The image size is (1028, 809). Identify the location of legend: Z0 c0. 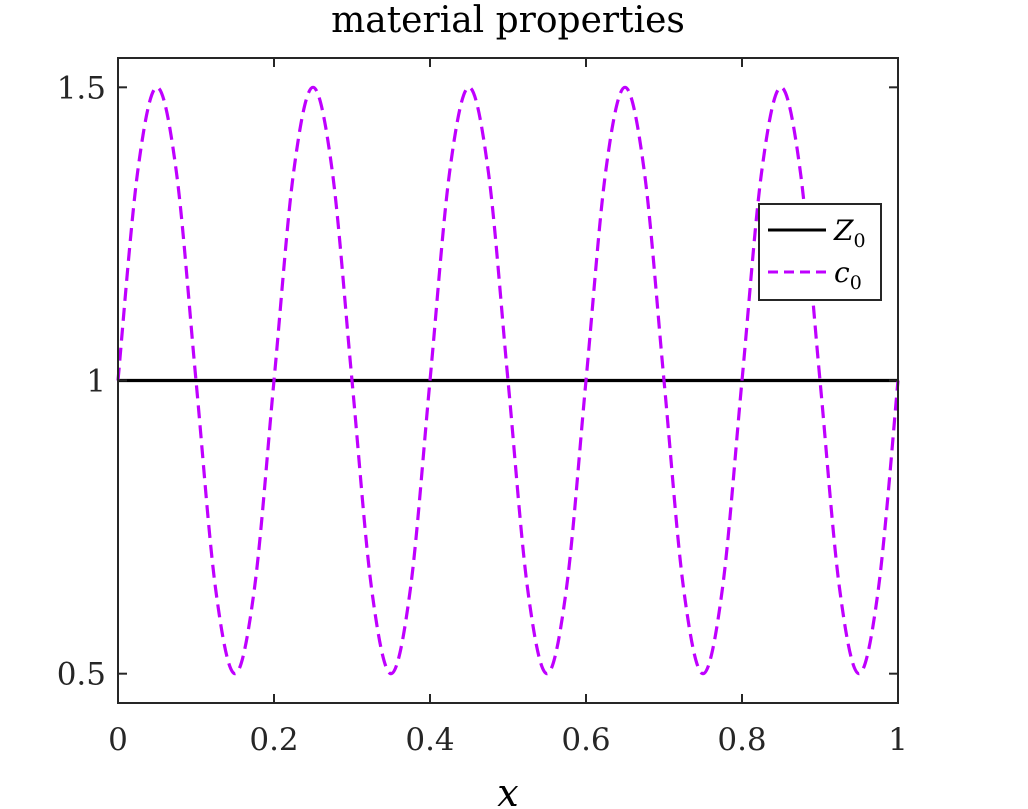
(820, 252).